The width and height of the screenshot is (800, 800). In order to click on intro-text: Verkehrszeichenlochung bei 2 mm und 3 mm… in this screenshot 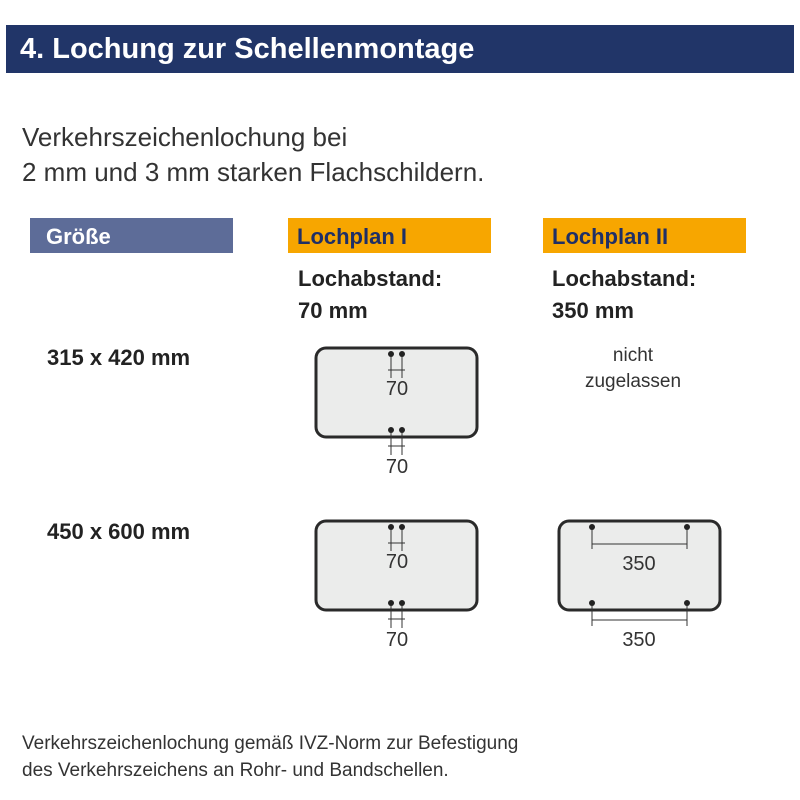, I will do `click(253, 154)`.